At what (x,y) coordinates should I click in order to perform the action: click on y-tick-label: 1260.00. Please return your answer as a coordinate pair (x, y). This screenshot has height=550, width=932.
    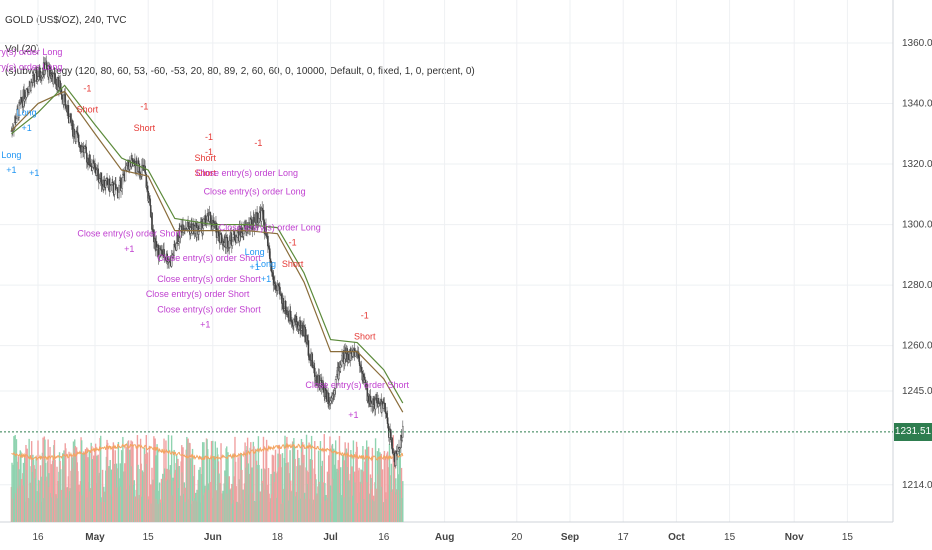
    Looking at the image, I should click on (917, 346).